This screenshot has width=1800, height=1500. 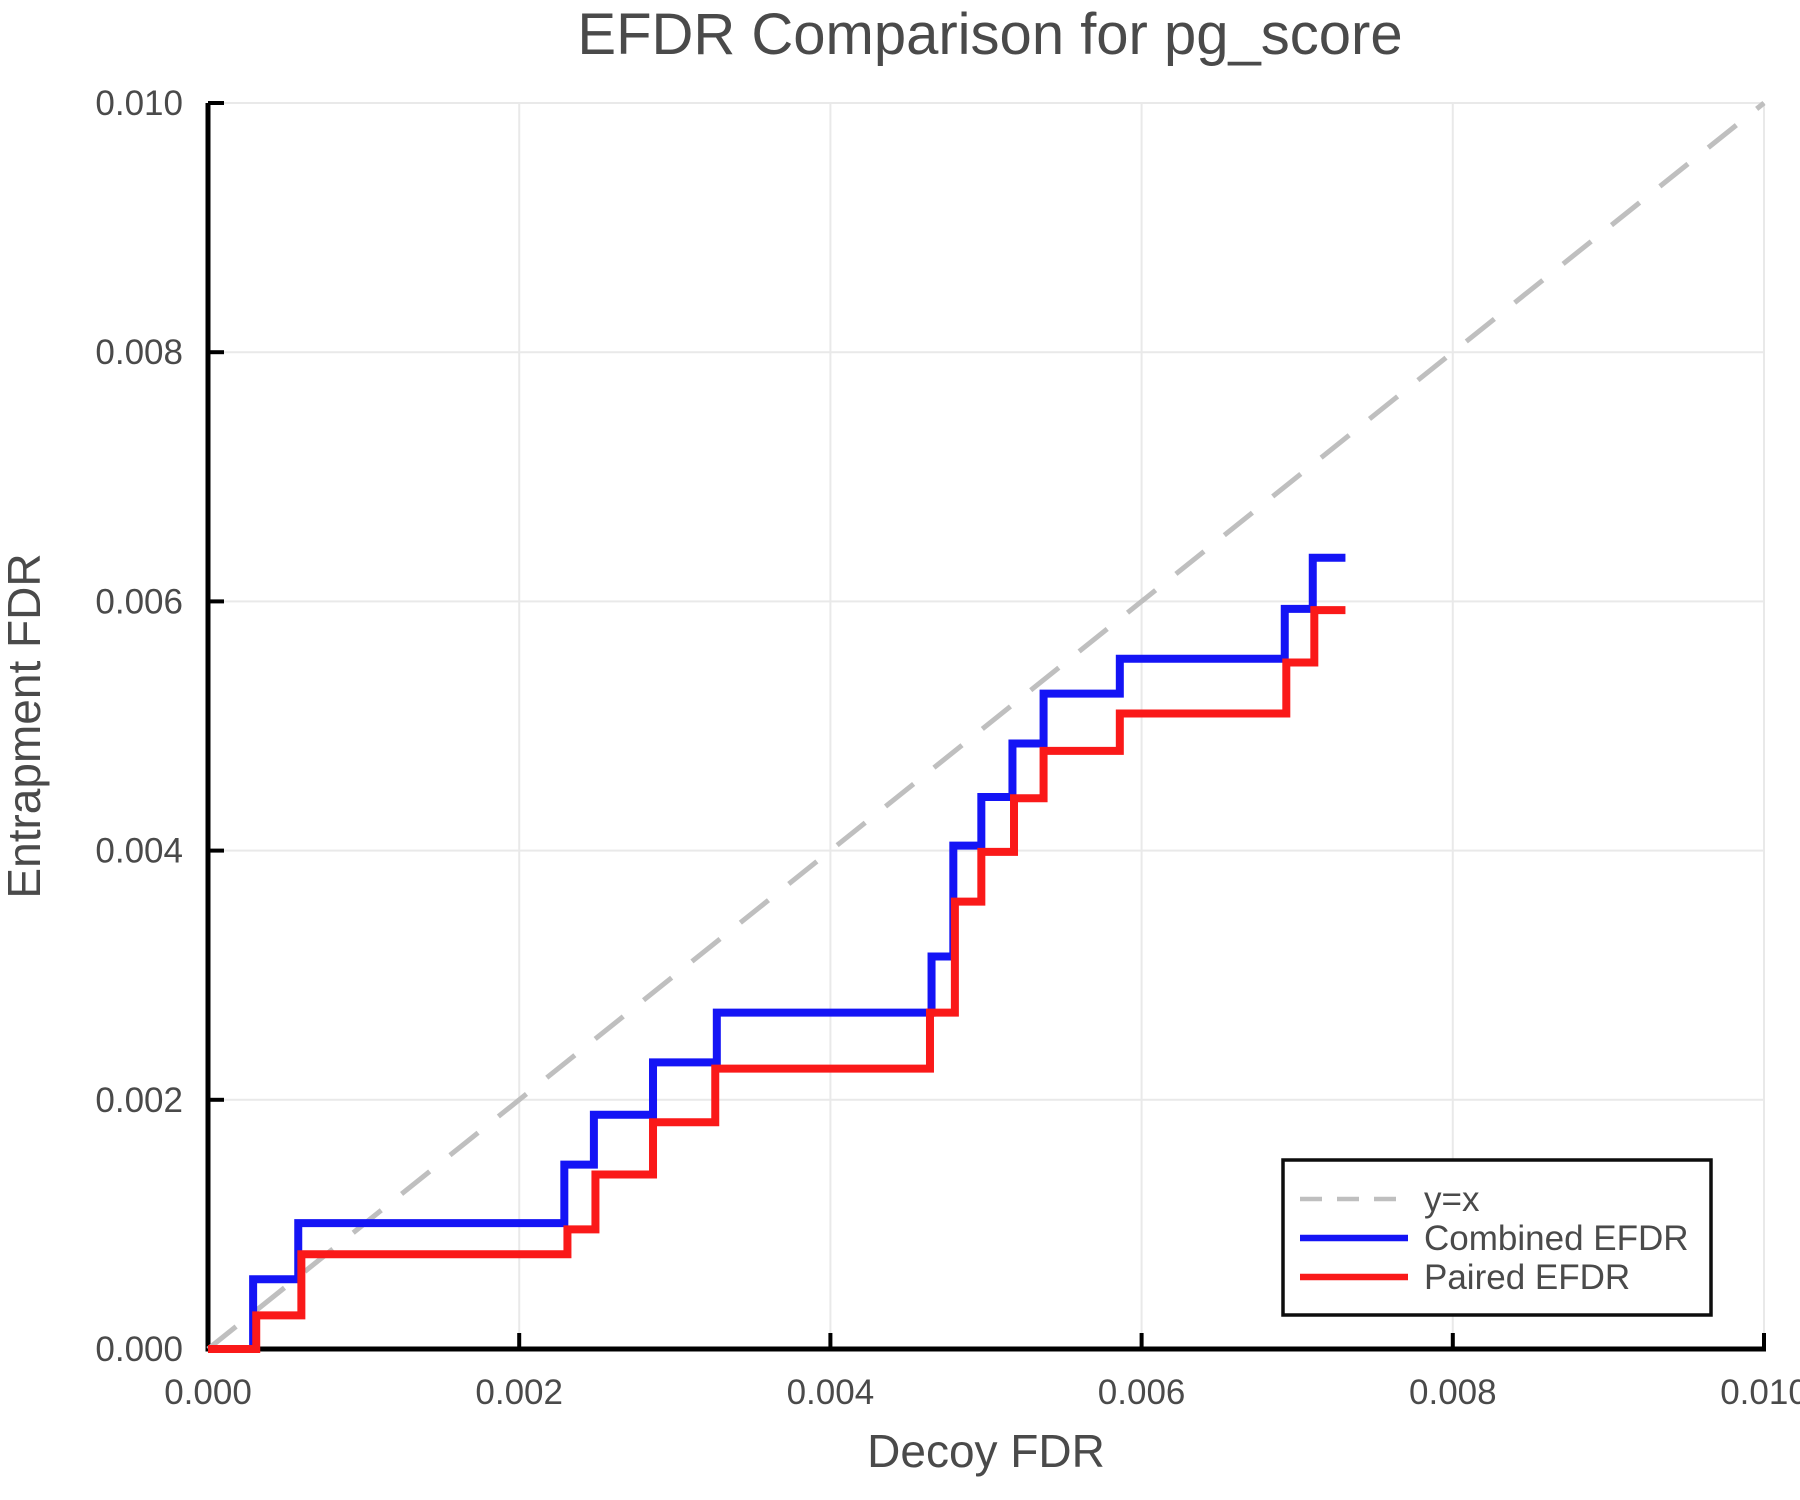 I want to click on x-tick-label: 0.002, so click(x=519, y=1392).